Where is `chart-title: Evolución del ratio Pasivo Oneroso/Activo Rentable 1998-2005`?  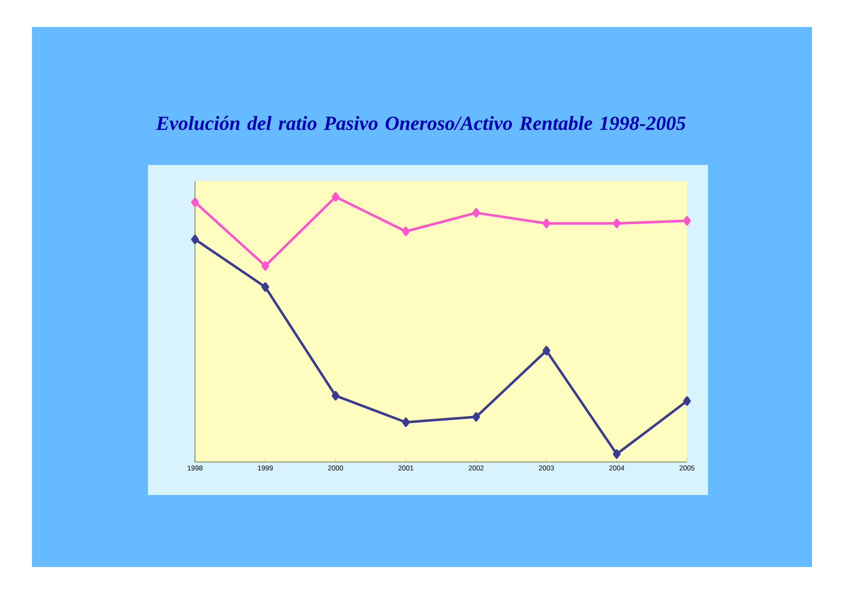
chart-title: Evolución del ratio Pasivo Oneroso/Activo Rentable 1998-2005 is located at coordinates (421, 123).